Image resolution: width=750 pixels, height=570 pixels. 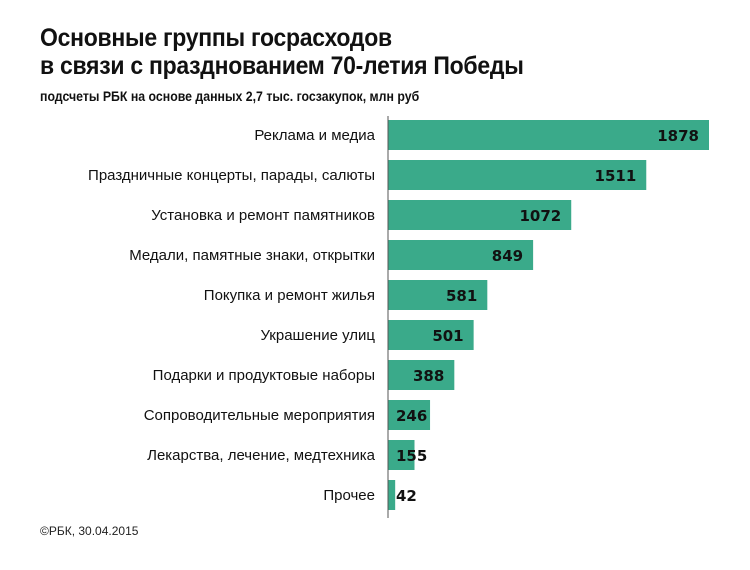 I want to click on category-label: Реклама и медиа, so click(x=314, y=135).